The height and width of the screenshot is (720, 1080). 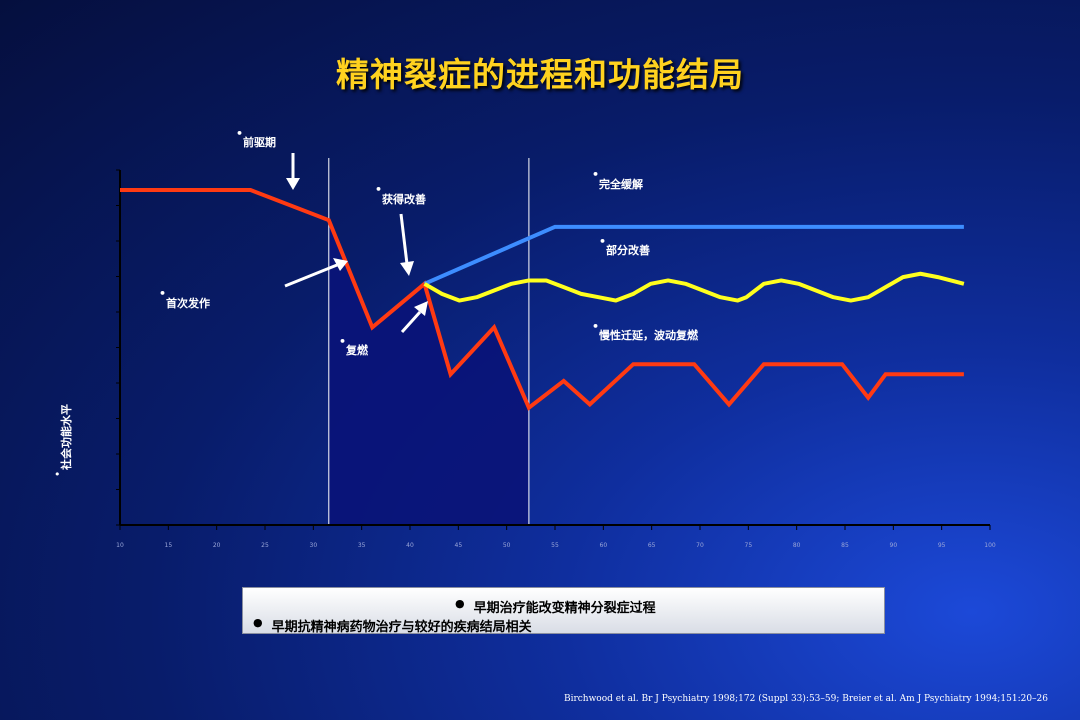 I want to click on arrow-prodrome-icon, so click(x=293, y=171).